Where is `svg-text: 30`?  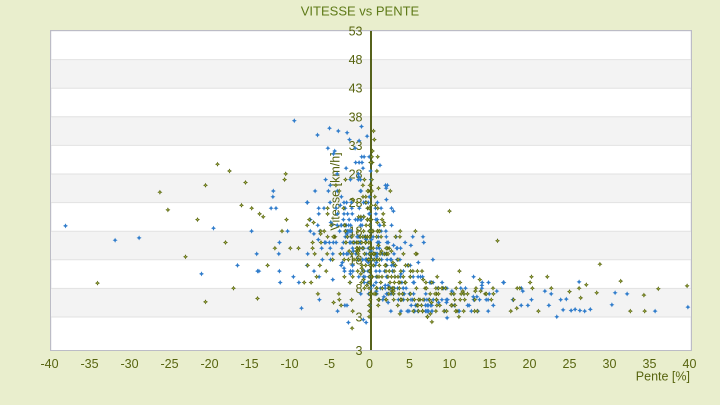
svg-text: 30 is located at coordinates (610, 364).